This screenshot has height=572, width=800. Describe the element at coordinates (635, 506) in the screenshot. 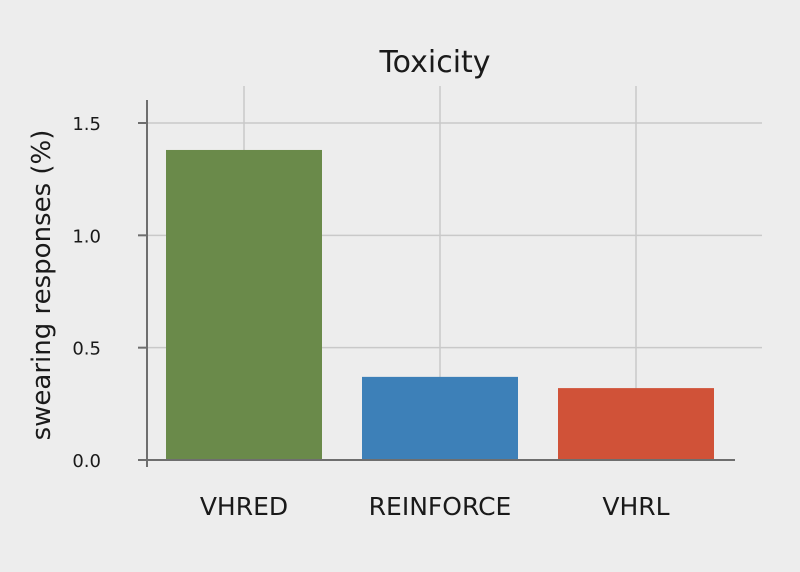

I see `x-tick-label: VHRL` at that location.